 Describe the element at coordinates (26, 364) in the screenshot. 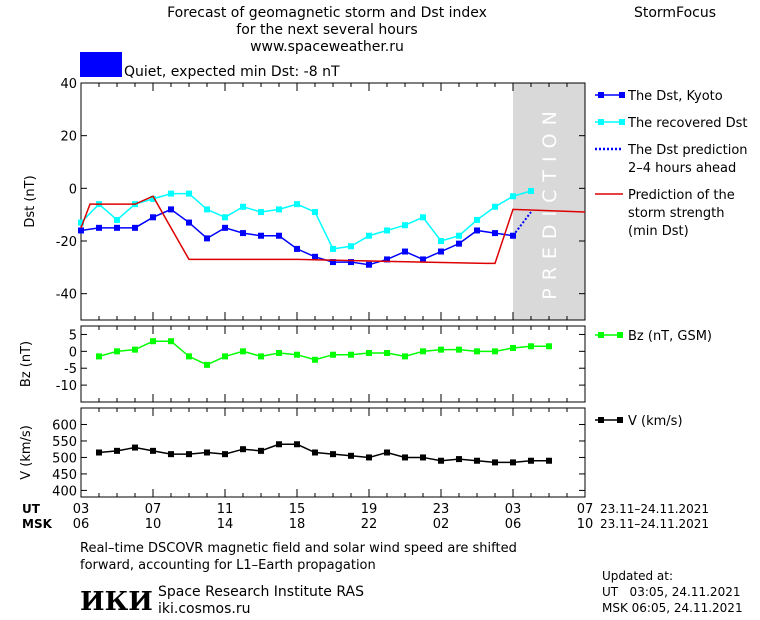

I see `y-axis-label: Bz (nT)` at that location.